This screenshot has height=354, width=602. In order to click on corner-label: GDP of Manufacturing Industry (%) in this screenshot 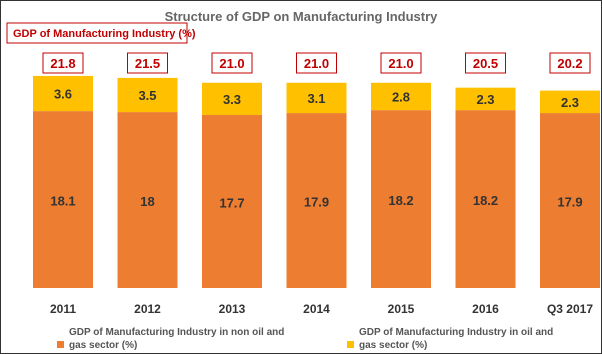, I will do `click(104, 34)`.